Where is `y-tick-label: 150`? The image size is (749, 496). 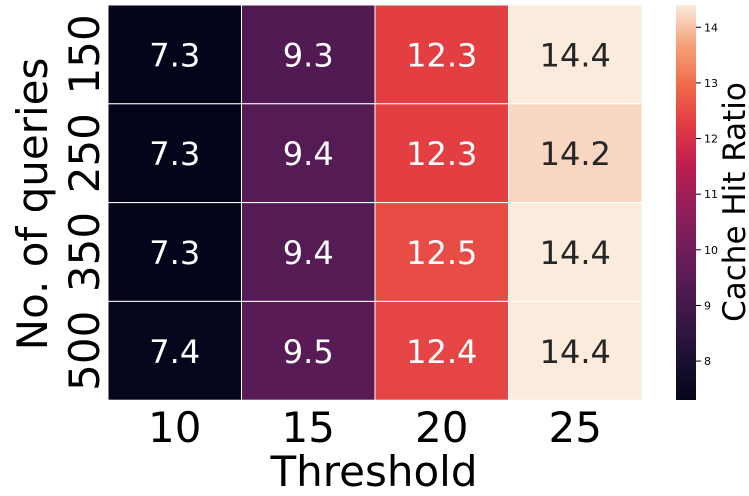 y-tick-label: 150 is located at coordinates (84, 54).